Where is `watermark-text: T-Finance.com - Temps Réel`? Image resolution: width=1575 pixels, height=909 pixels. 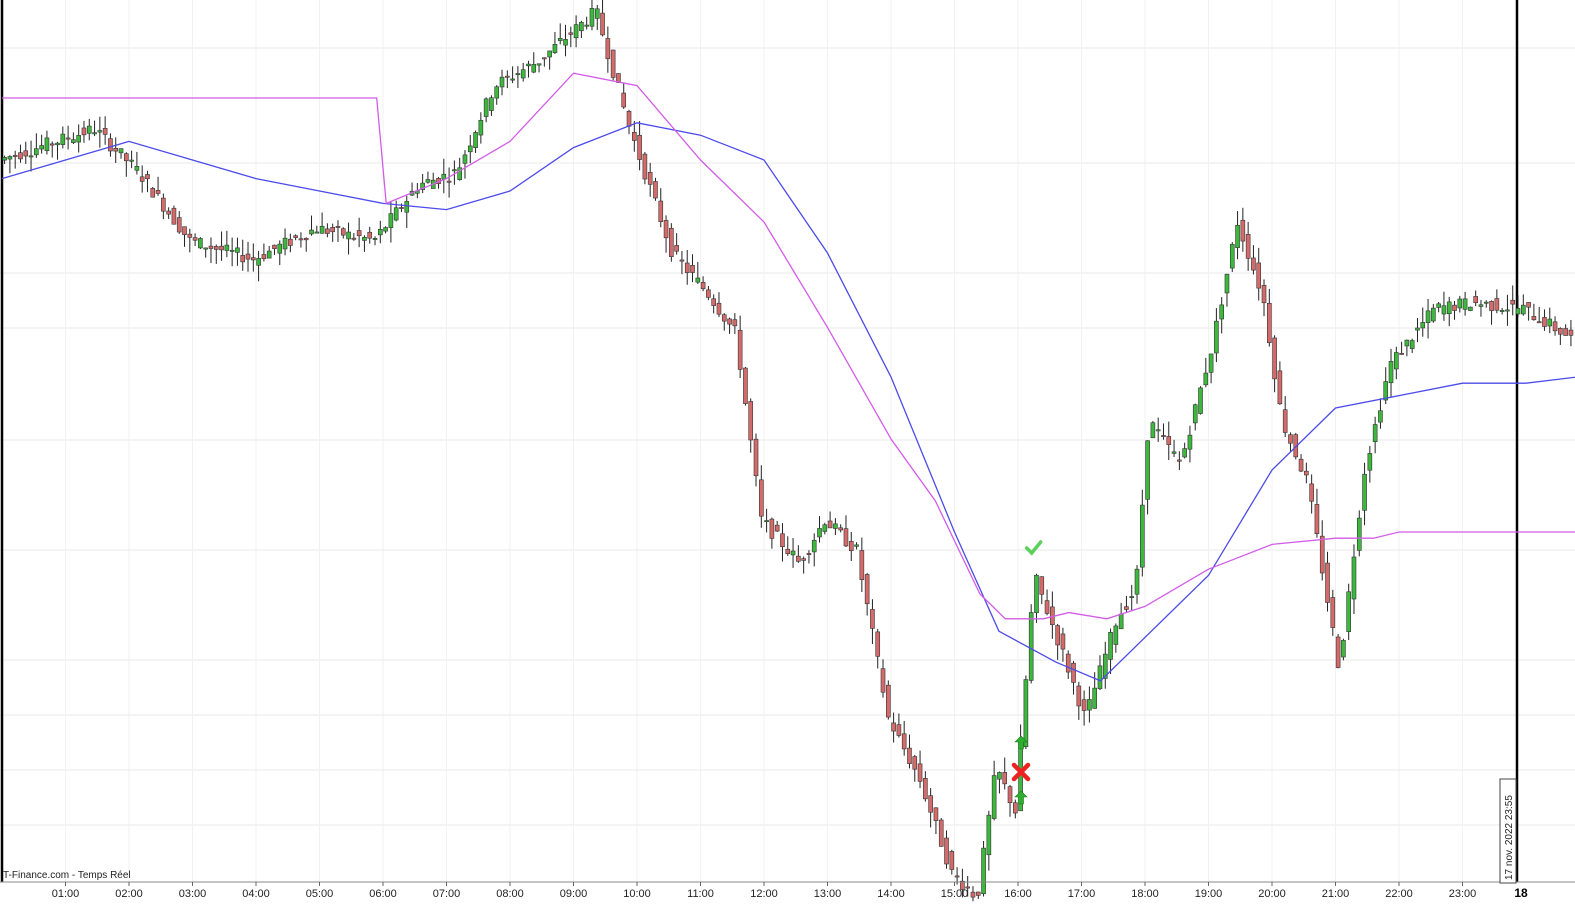 watermark-text: T-Finance.com - Temps Réel is located at coordinates (67, 875).